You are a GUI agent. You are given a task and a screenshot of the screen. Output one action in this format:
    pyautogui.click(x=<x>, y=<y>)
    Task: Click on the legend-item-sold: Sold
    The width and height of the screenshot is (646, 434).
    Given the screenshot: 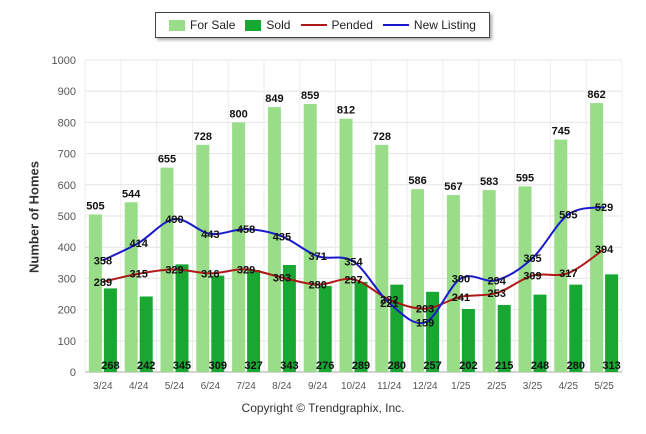 What is the action you would take?
    pyautogui.click(x=267, y=25)
    